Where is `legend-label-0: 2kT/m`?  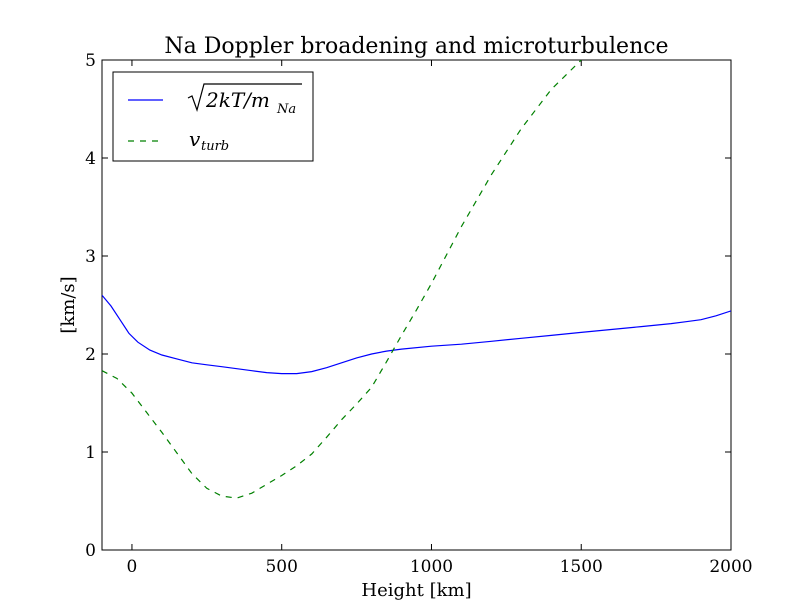 legend-label-0: 2kT/m is located at coordinates (237, 100).